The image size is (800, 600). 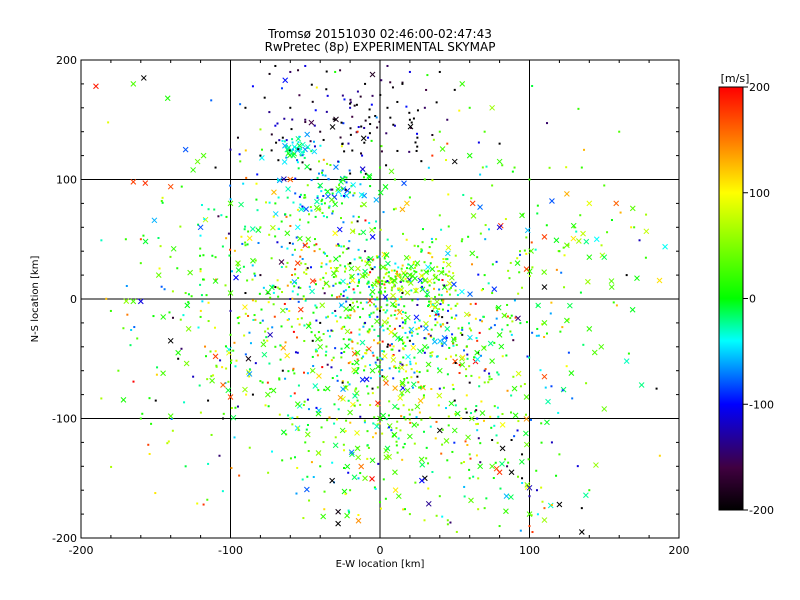 What do you see at coordinates (73, 299) in the screenshot?
I see `y-tick-label: 0` at bounding box center [73, 299].